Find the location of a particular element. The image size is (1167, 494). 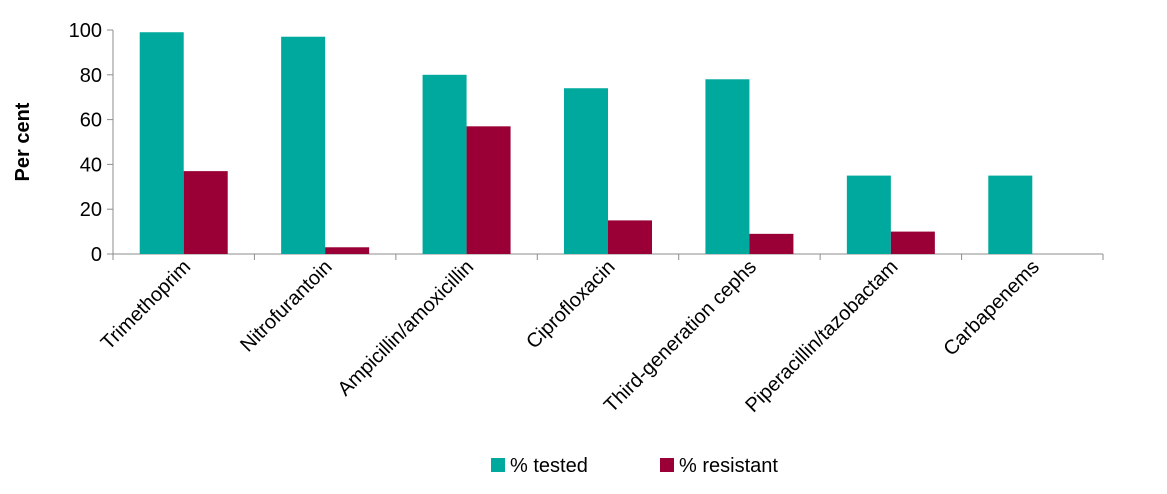

legend: % tested % resistant is located at coordinates (634, 466).